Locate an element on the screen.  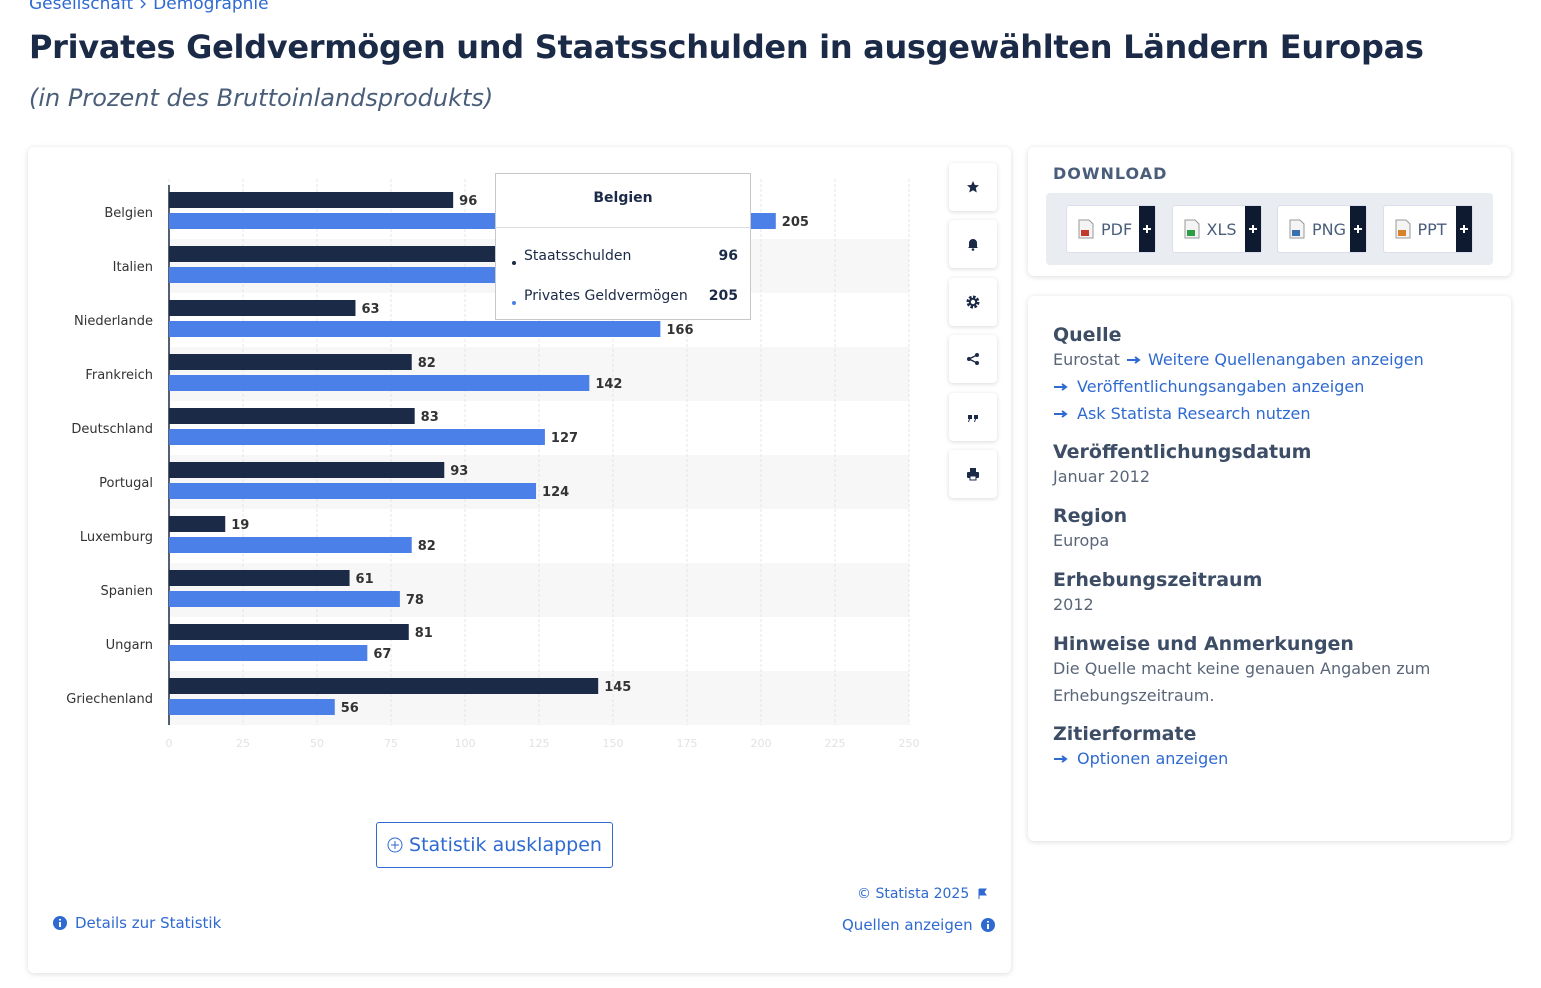
expand-label: Statistik ausklappen is located at coordinates (505, 845).